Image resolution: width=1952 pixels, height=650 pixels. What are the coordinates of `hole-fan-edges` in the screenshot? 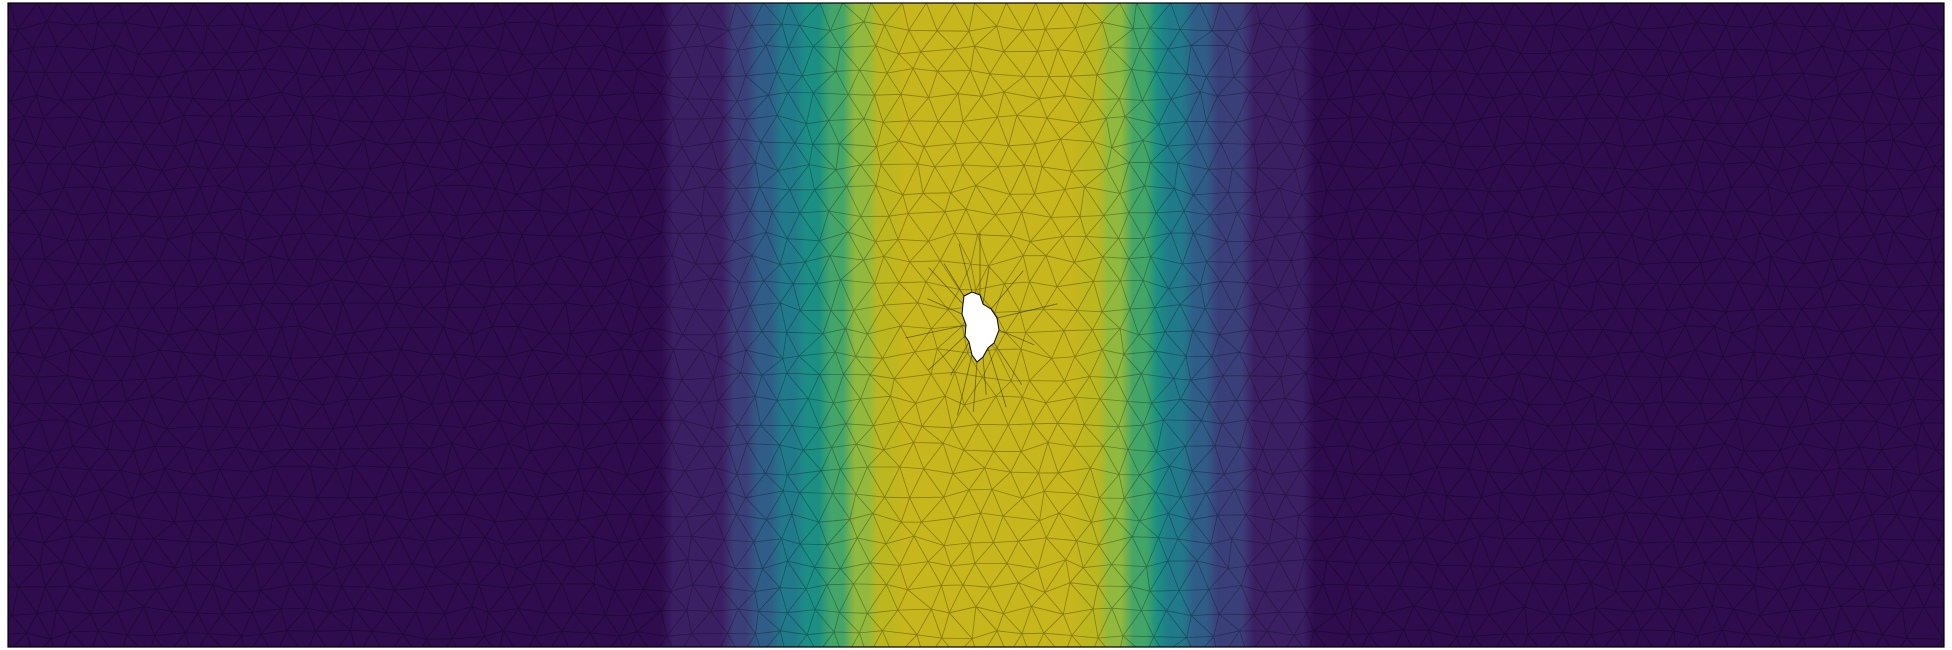 It's located at (981, 324).